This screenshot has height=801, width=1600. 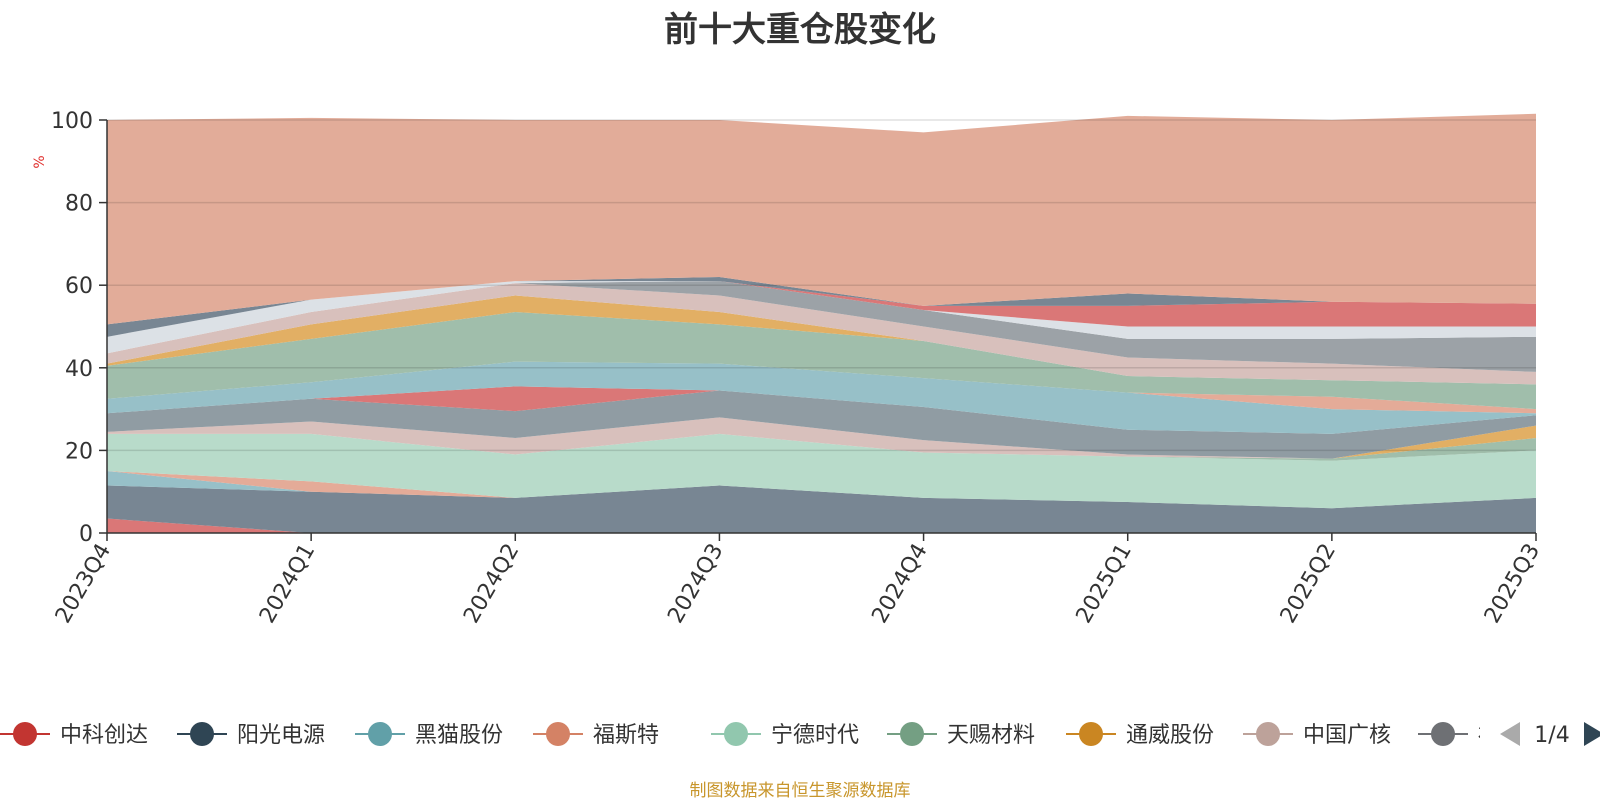 I want to click on x-tick-label: 2024Q4, so click(x=899, y=584).